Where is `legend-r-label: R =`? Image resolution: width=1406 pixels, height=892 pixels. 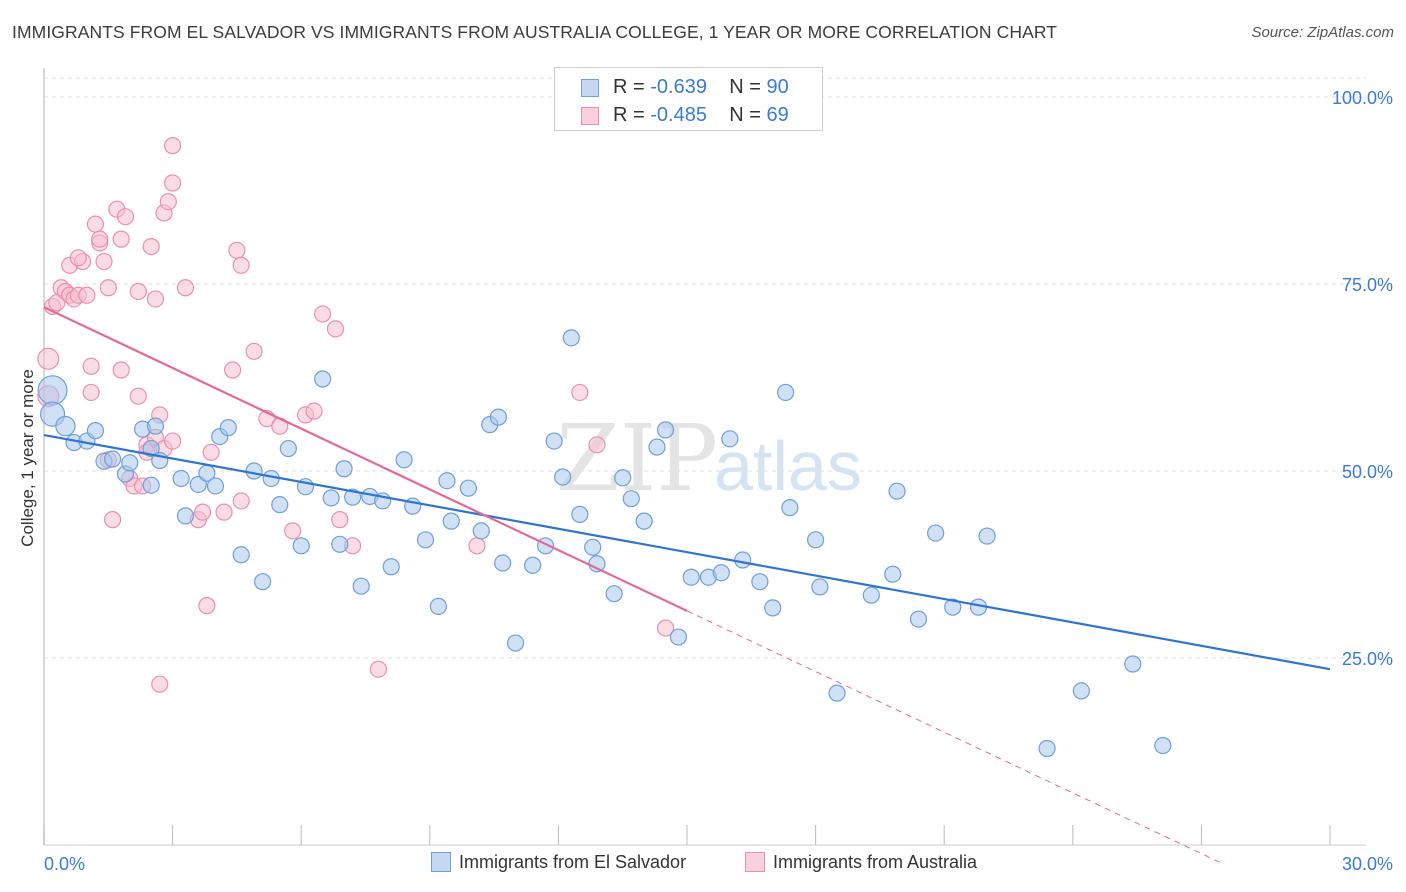
legend-r-label: R = is located at coordinates (632, 115).